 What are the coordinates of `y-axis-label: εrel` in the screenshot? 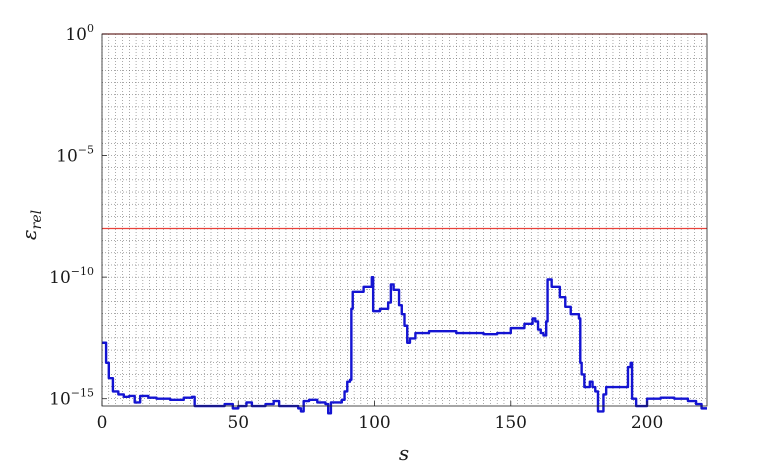 It's located at (31, 225).